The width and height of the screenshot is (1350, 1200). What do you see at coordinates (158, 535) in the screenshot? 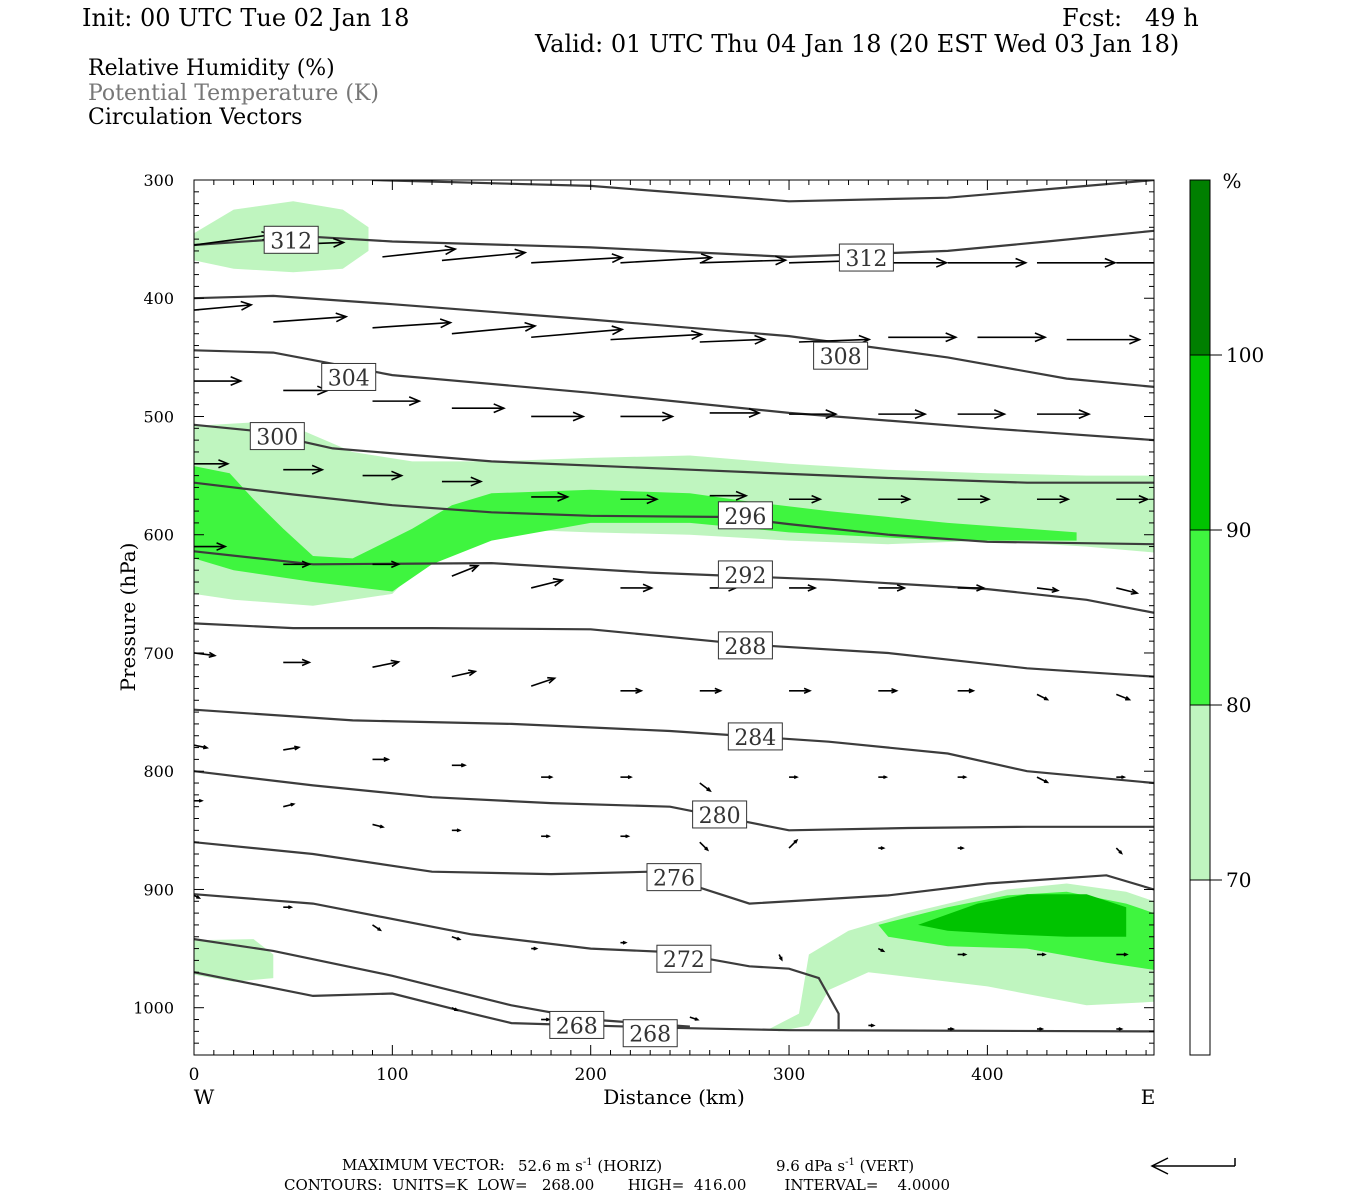
I see `y-tick-label: 600` at bounding box center [158, 535].